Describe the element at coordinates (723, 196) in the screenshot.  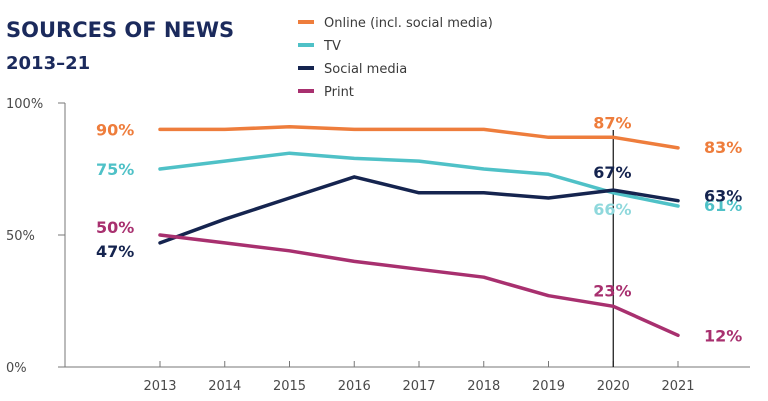
I see `data-label-social-media-2021: 63%` at that location.